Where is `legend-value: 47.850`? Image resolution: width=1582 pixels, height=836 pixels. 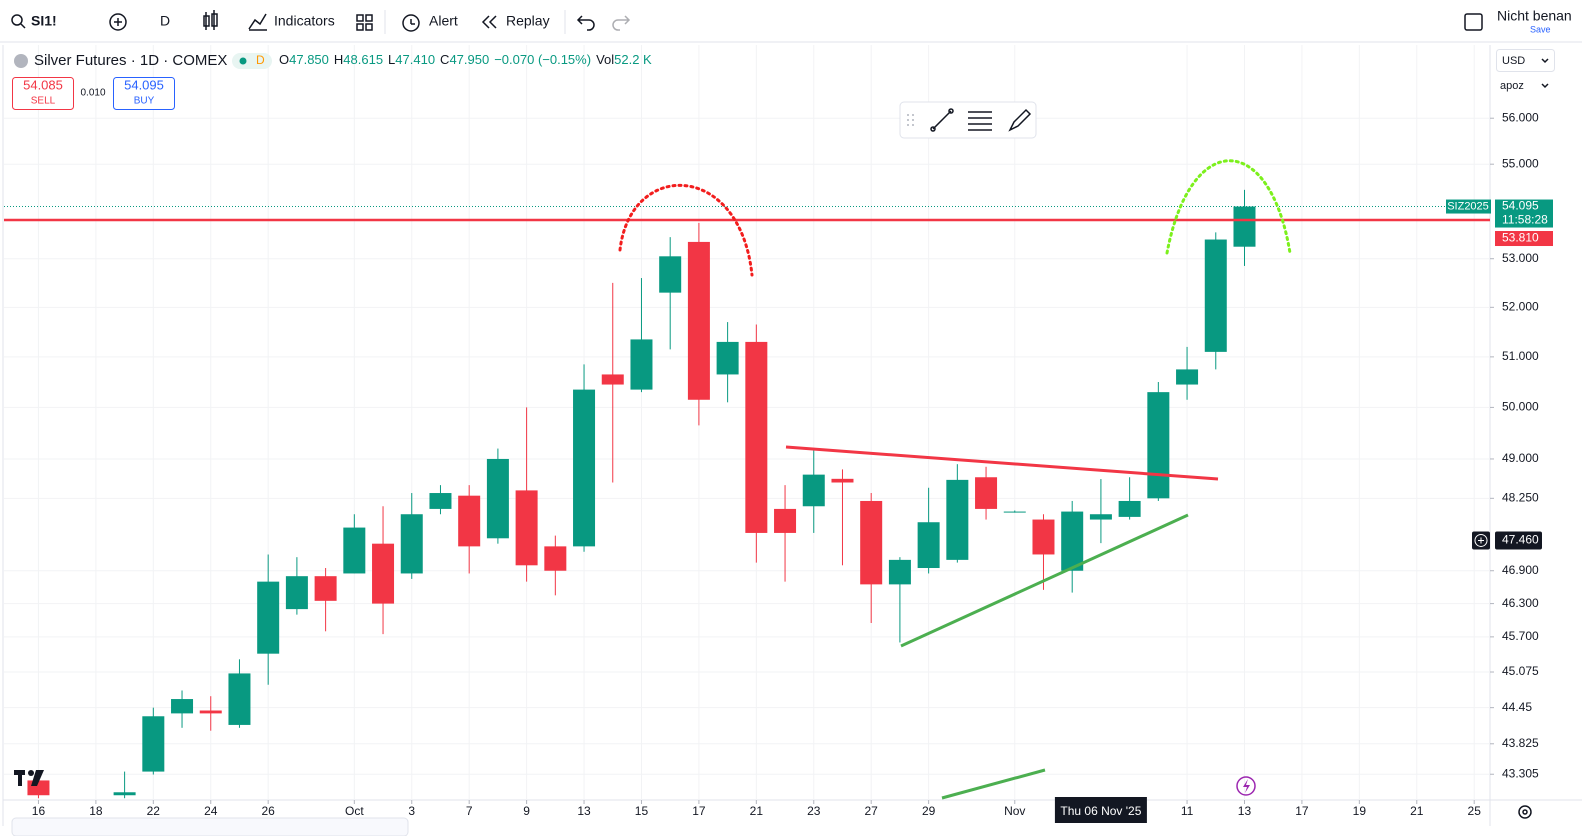
legend-value: 47.850 is located at coordinates (309, 59).